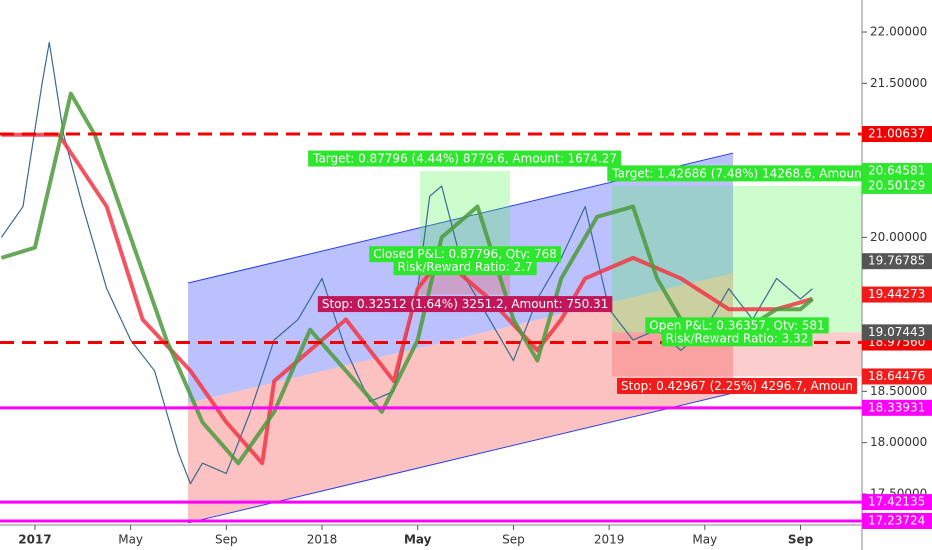 The width and height of the screenshot is (932, 550). I want to click on price-tag-label: 19.07443, so click(896, 332).